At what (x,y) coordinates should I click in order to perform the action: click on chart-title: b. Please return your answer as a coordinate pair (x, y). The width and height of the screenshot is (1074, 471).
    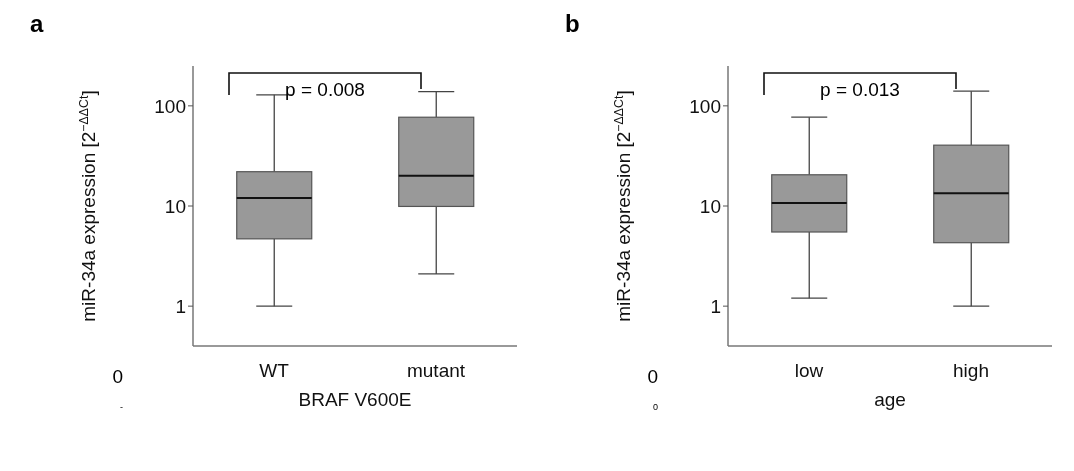
    Looking at the image, I should click on (572, 24).